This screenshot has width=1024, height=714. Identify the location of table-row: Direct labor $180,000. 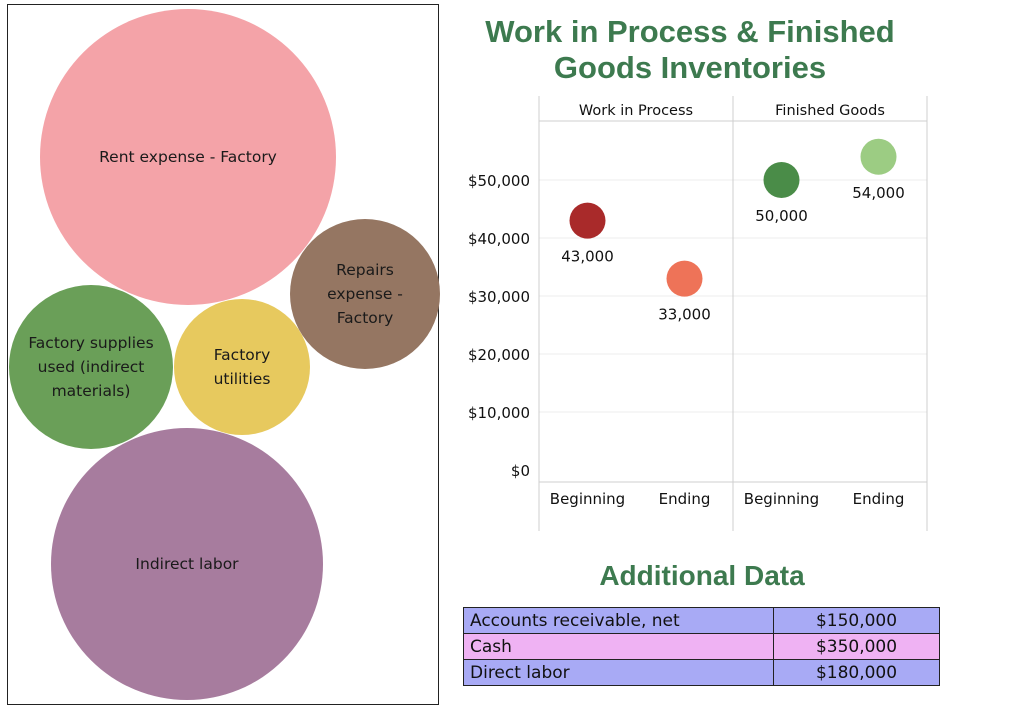
(701, 672).